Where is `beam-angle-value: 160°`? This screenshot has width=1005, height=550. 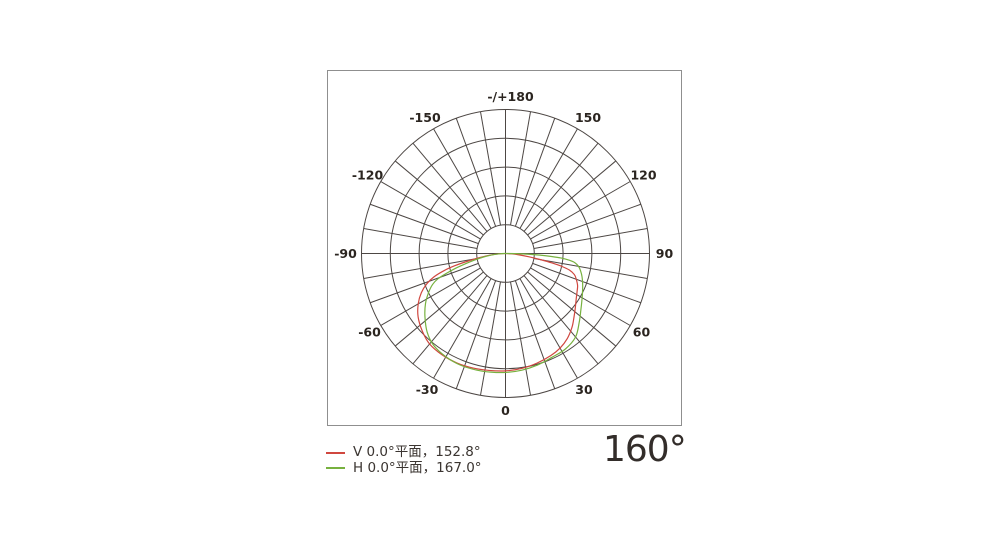 beam-angle-value: 160° is located at coordinates (645, 449).